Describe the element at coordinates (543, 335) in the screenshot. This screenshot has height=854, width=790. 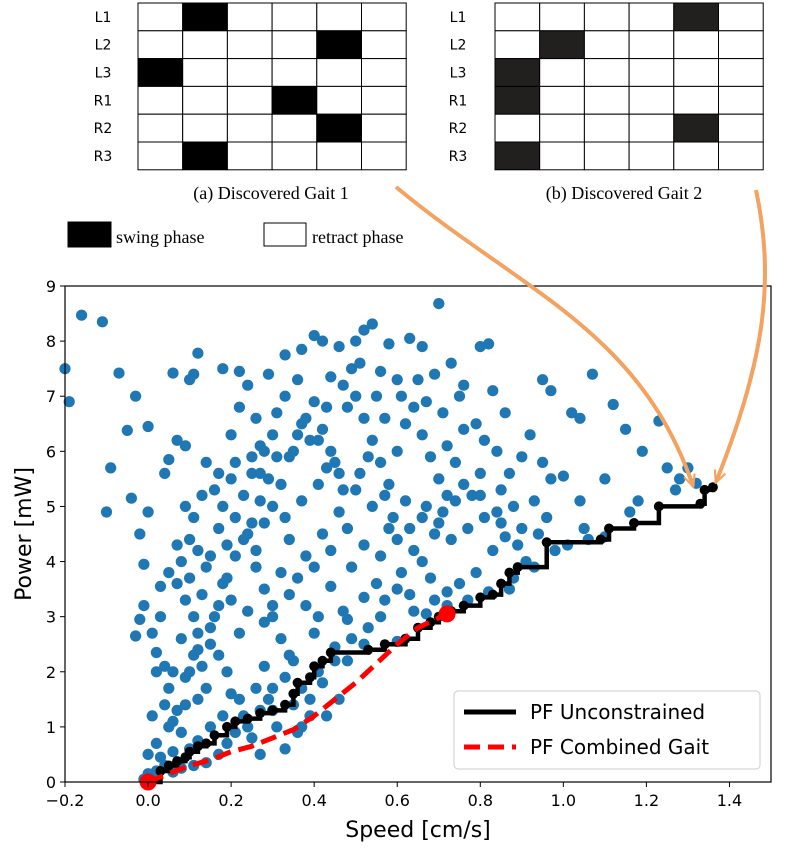
I see `arrow-gait-1-to-front` at that location.